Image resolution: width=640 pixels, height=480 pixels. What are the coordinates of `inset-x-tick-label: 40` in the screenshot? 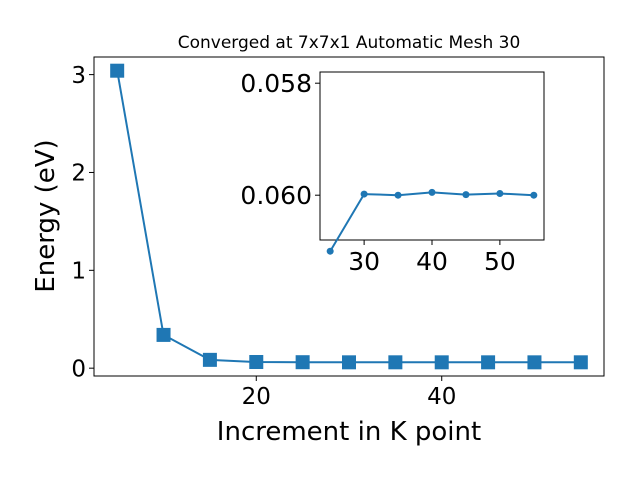 It's located at (432, 261).